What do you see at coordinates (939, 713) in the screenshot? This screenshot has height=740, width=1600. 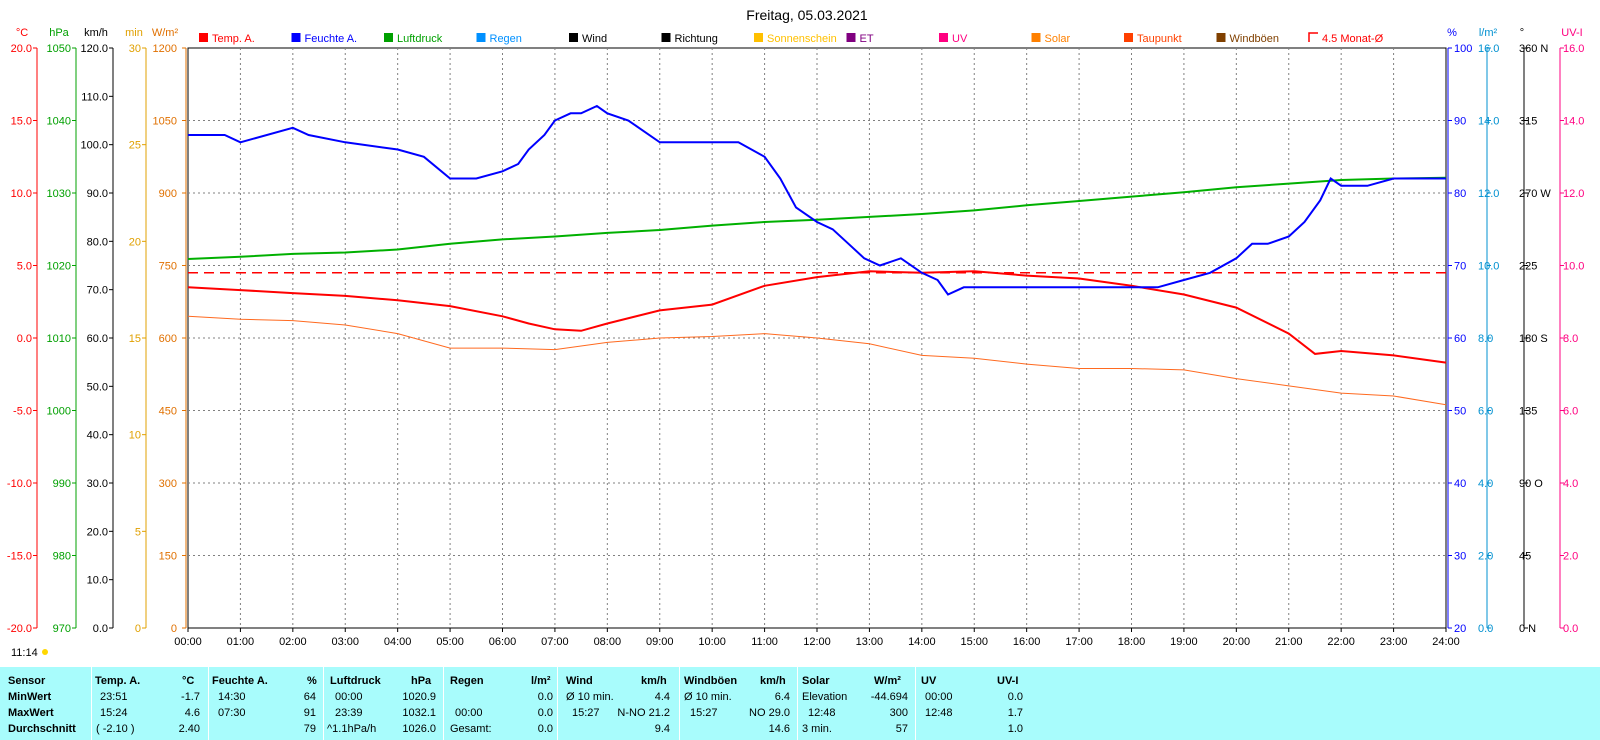 I see `uv-max-time: 12:48` at bounding box center [939, 713].